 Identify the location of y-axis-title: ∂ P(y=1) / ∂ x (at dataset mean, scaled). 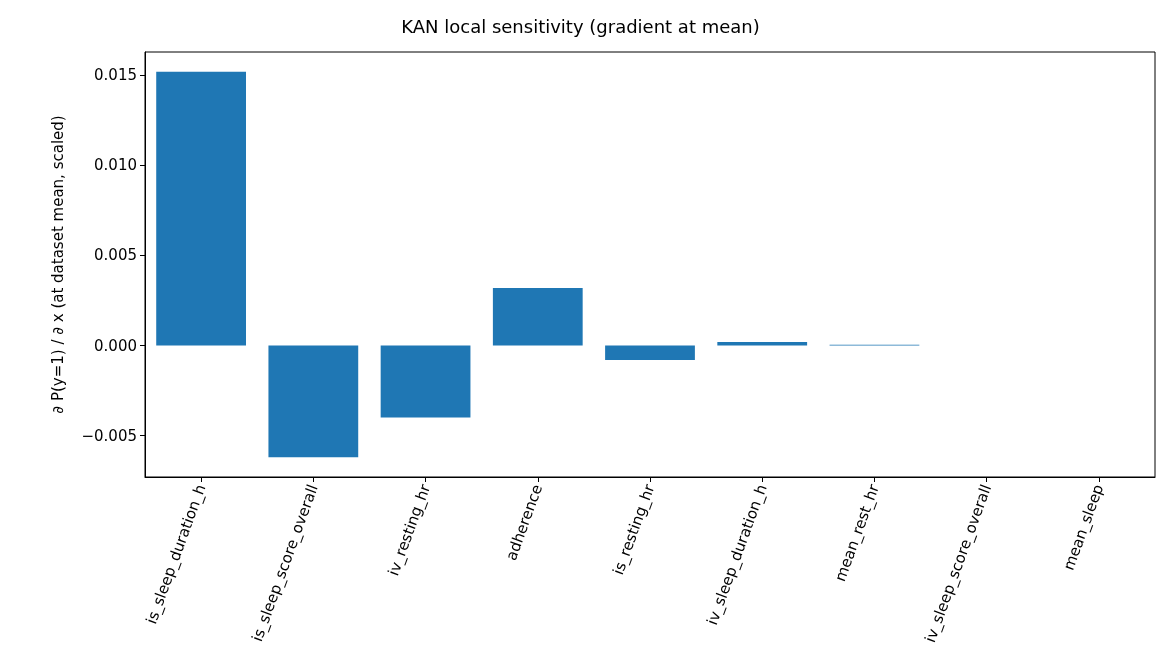
(57, 264).